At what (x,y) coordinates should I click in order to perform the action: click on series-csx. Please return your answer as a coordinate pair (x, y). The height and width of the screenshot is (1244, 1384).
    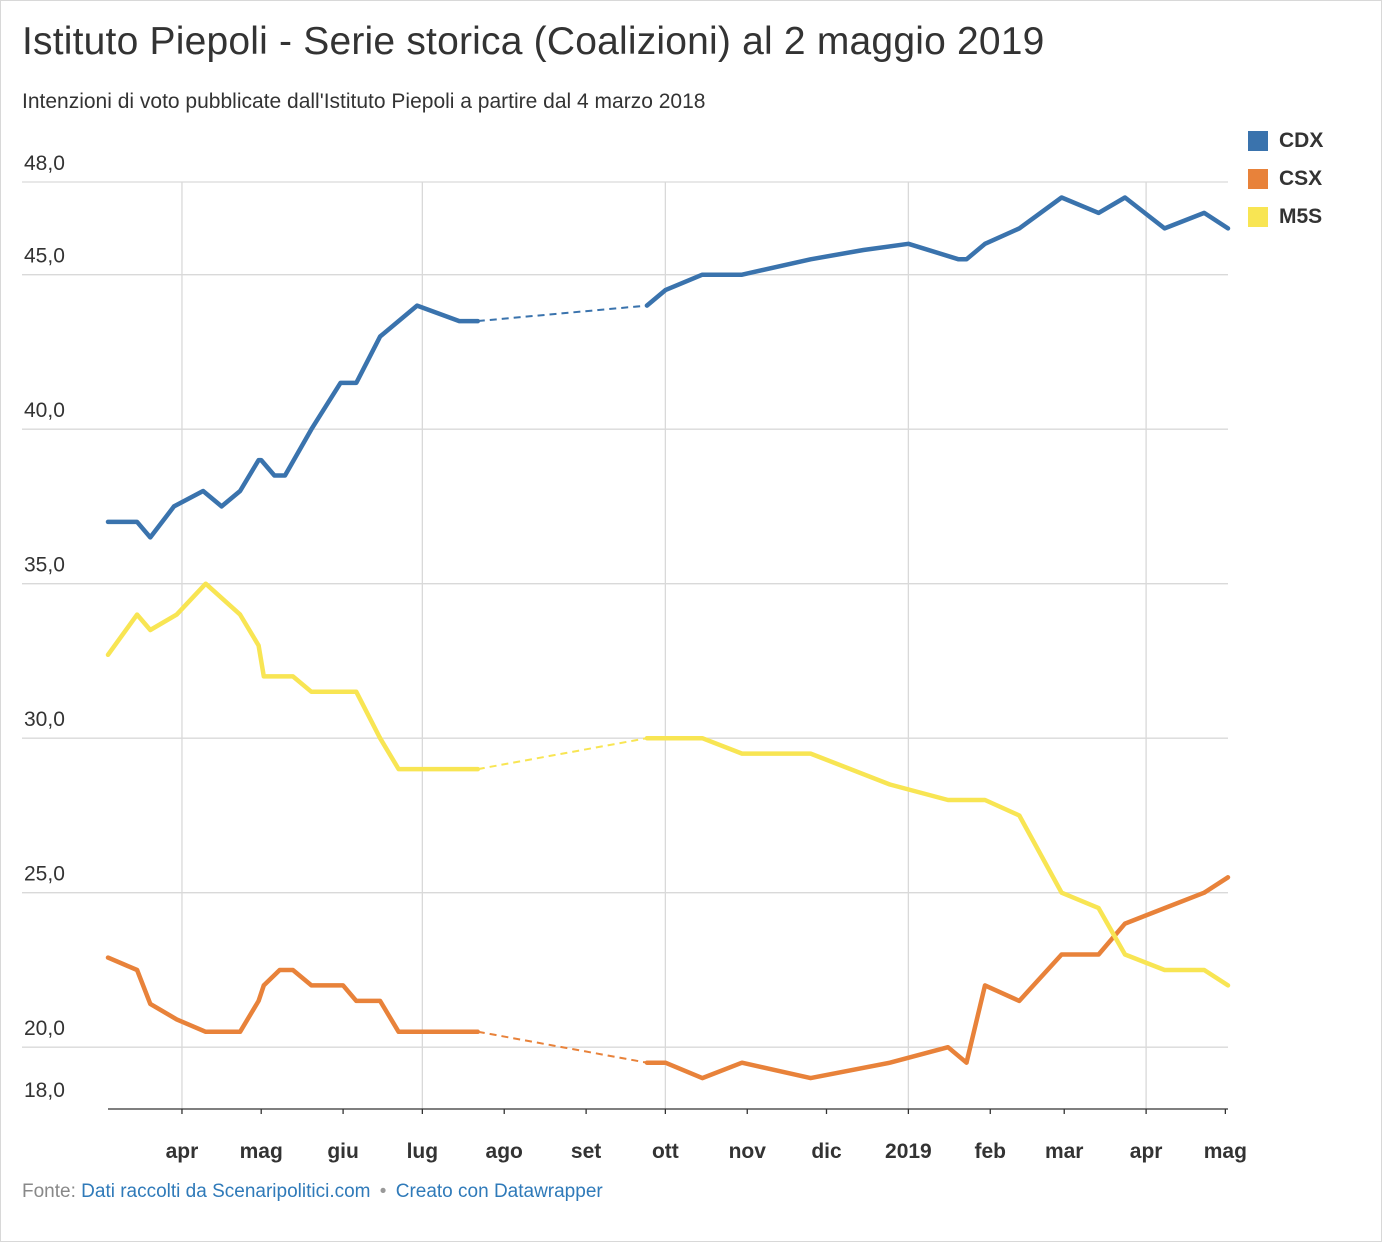
    Looking at the image, I should click on (668, 978).